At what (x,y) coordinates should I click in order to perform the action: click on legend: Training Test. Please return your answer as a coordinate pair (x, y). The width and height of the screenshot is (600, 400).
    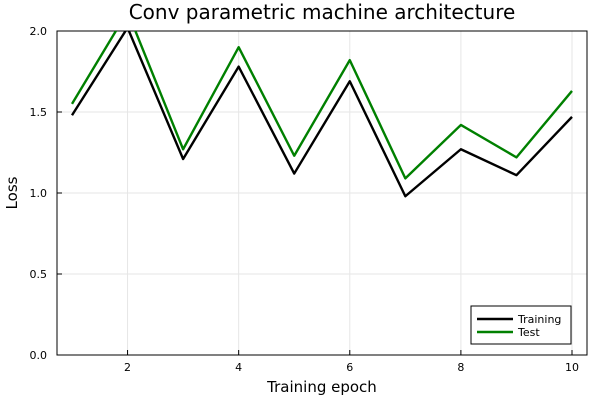
    Looking at the image, I should click on (521, 325).